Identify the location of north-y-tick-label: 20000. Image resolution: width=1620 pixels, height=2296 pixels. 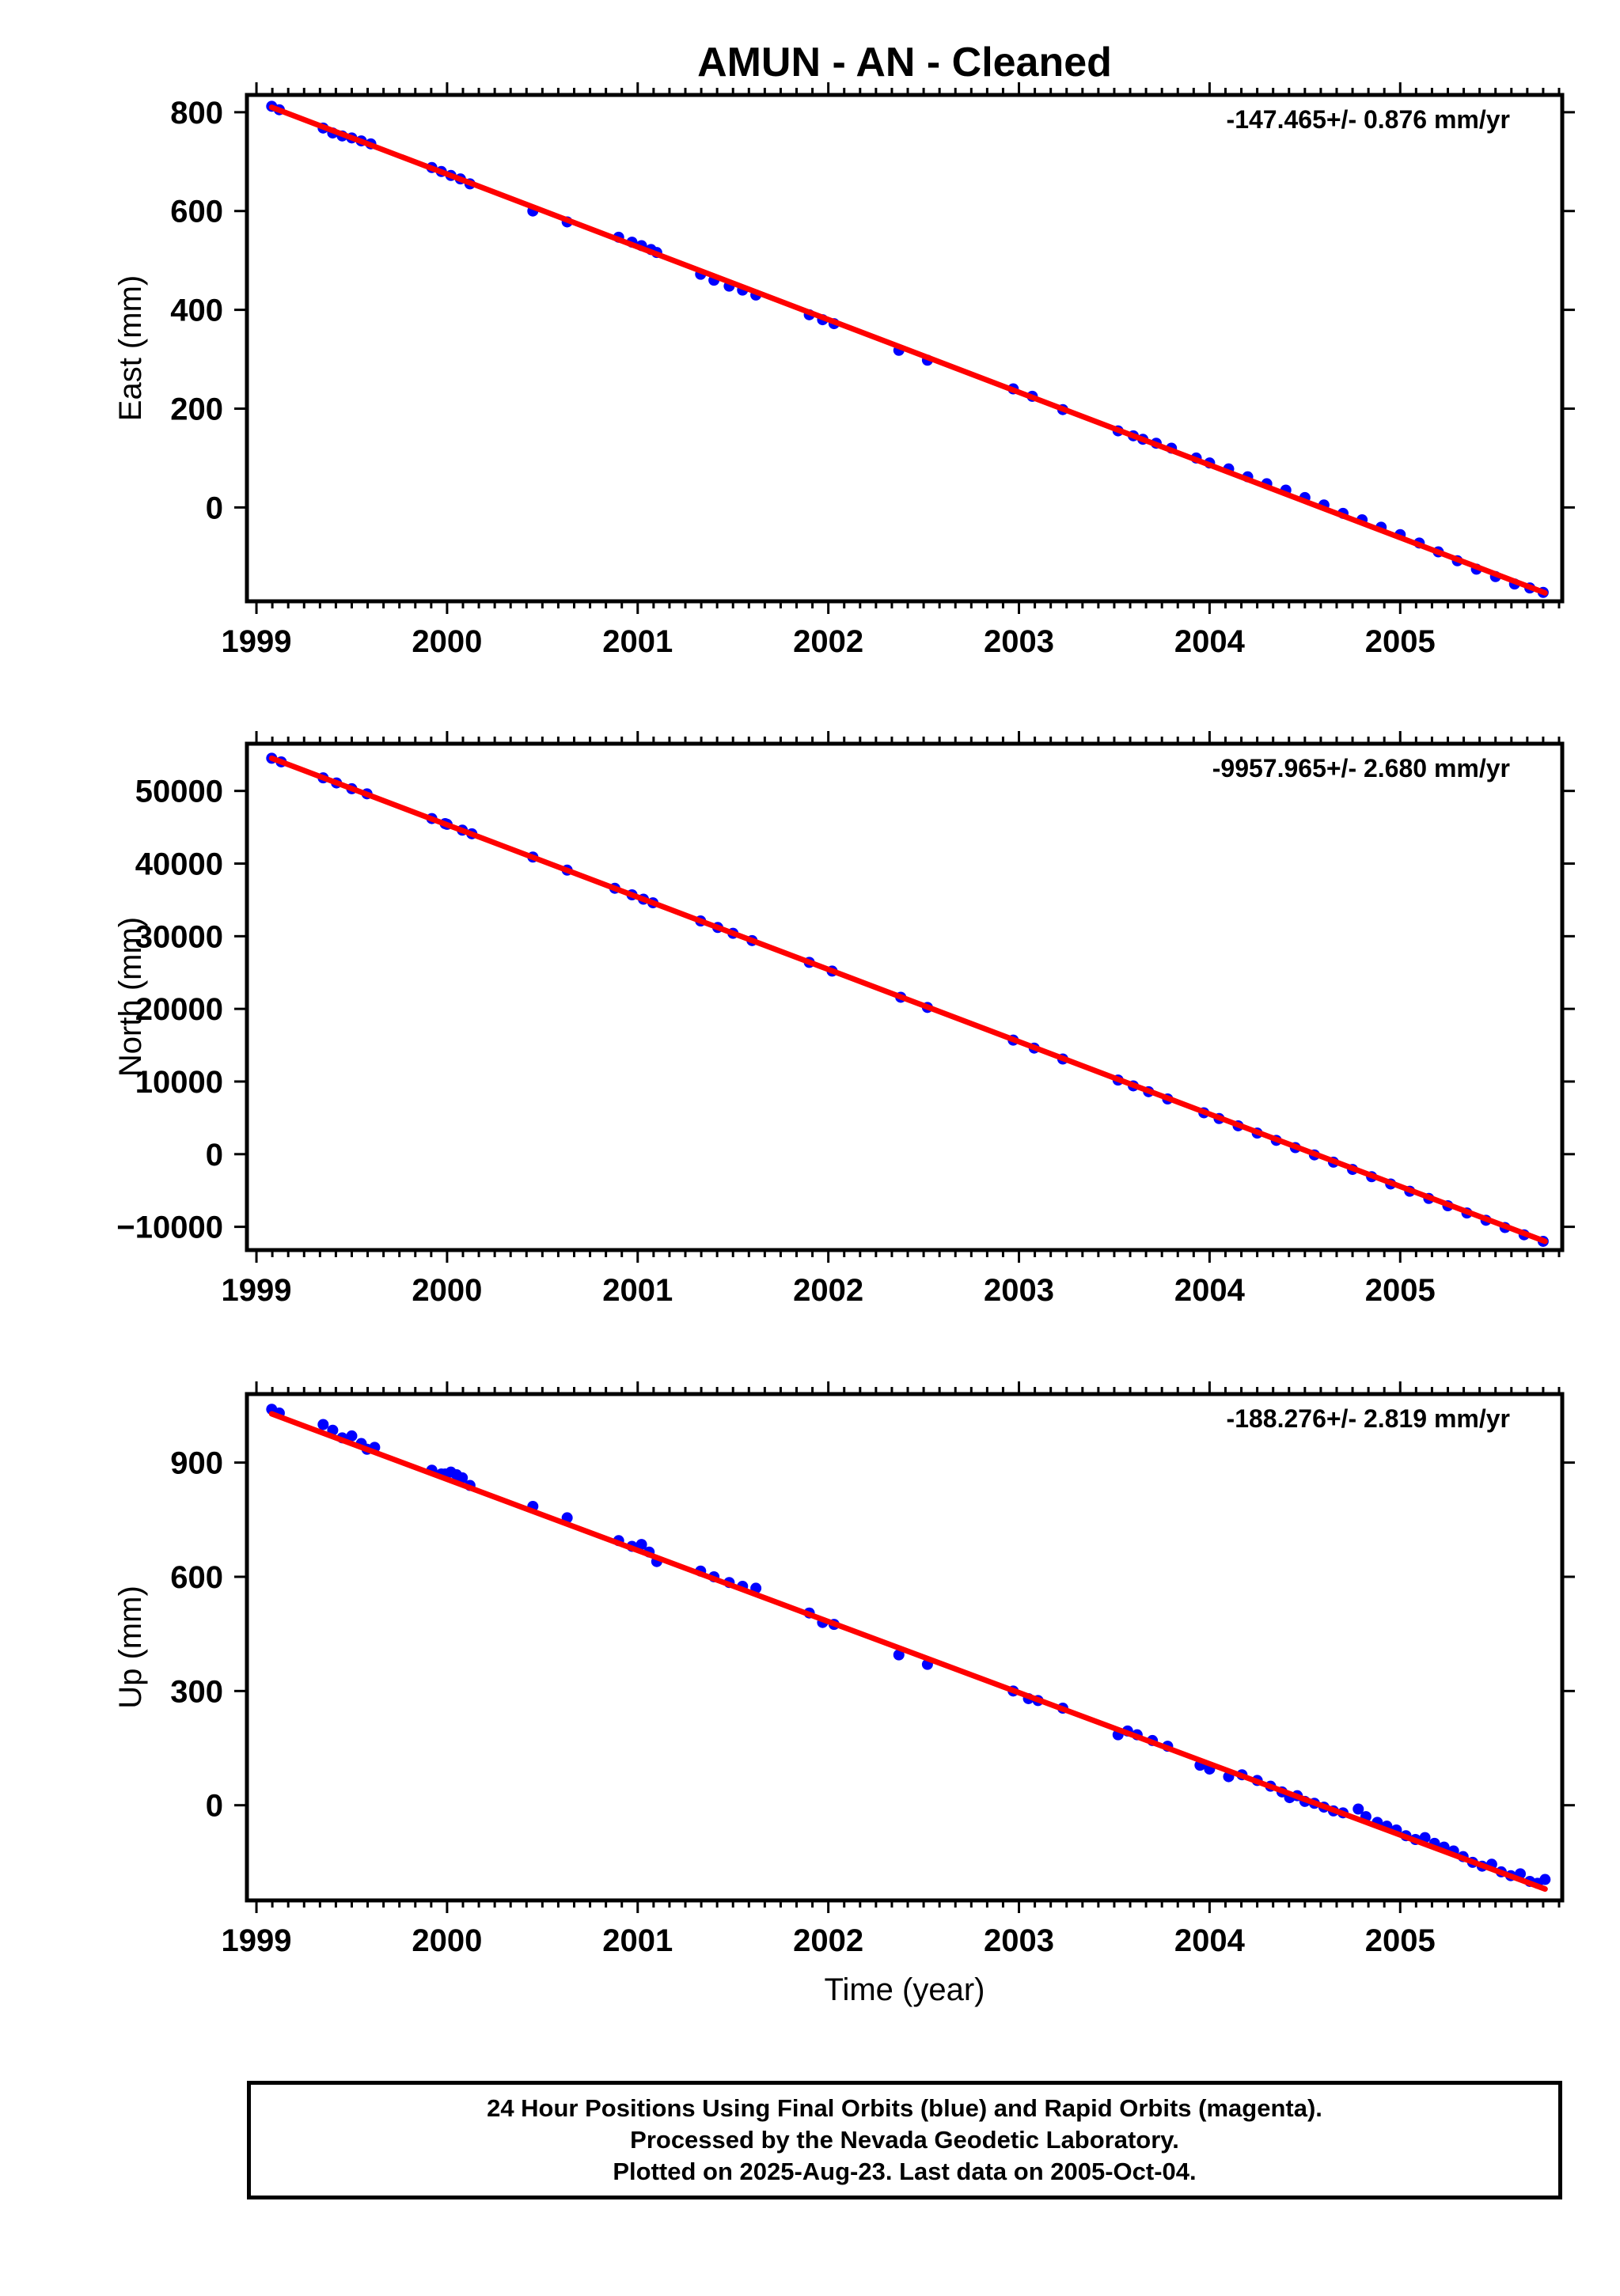
(179, 1009).